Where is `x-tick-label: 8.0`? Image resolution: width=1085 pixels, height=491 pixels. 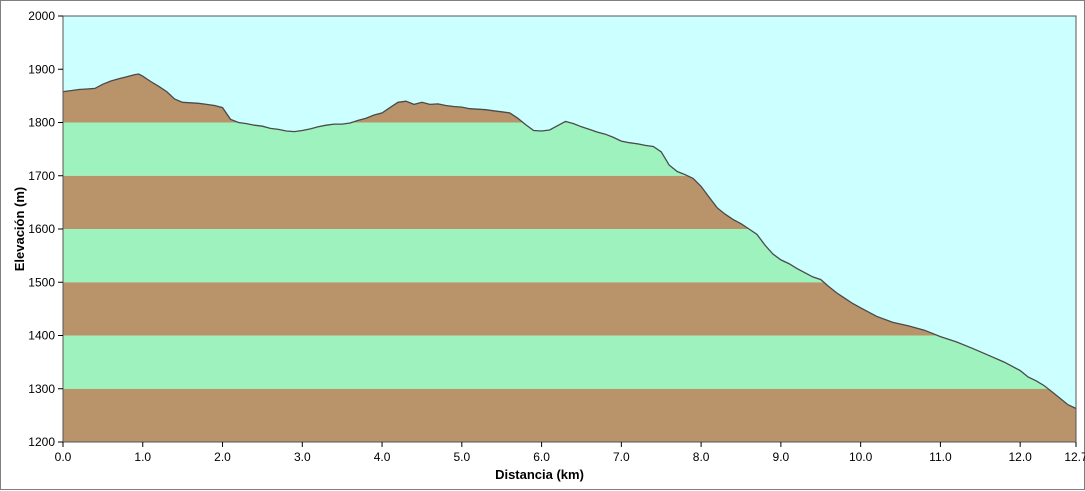 x-tick-label: 8.0 is located at coordinates (701, 457).